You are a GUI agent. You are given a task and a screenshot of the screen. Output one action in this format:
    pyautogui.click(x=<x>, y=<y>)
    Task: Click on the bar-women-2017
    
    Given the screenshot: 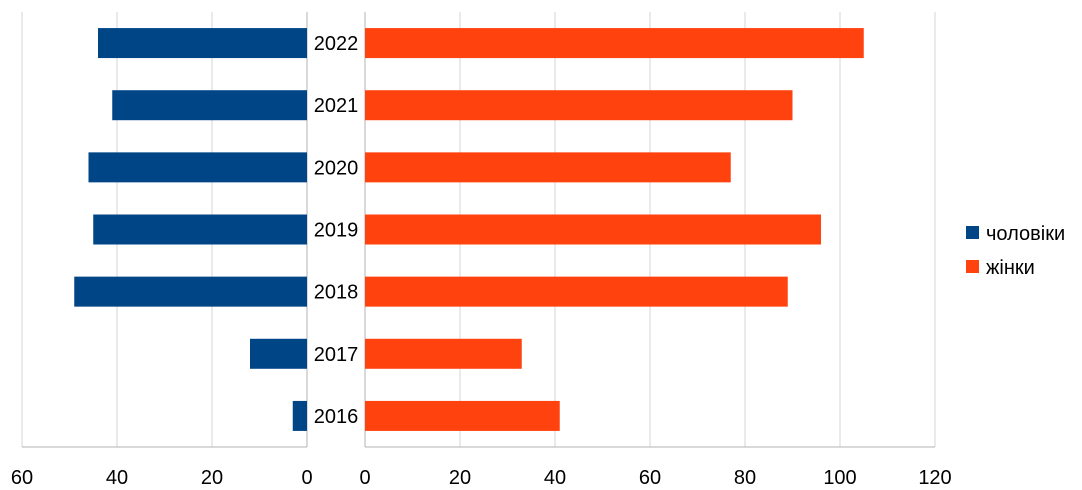 What is the action you would take?
    pyautogui.click(x=443, y=353)
    